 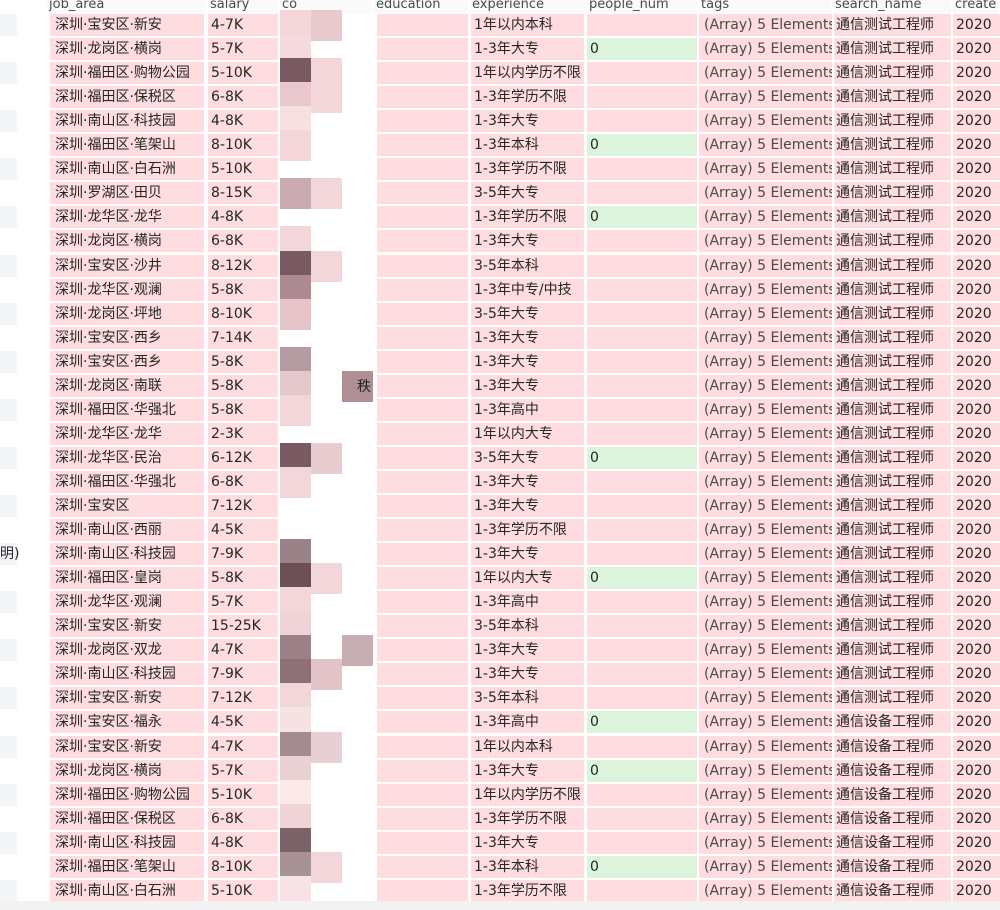 I want to click on column-header-experience: experience, so click(x=528, y=6).